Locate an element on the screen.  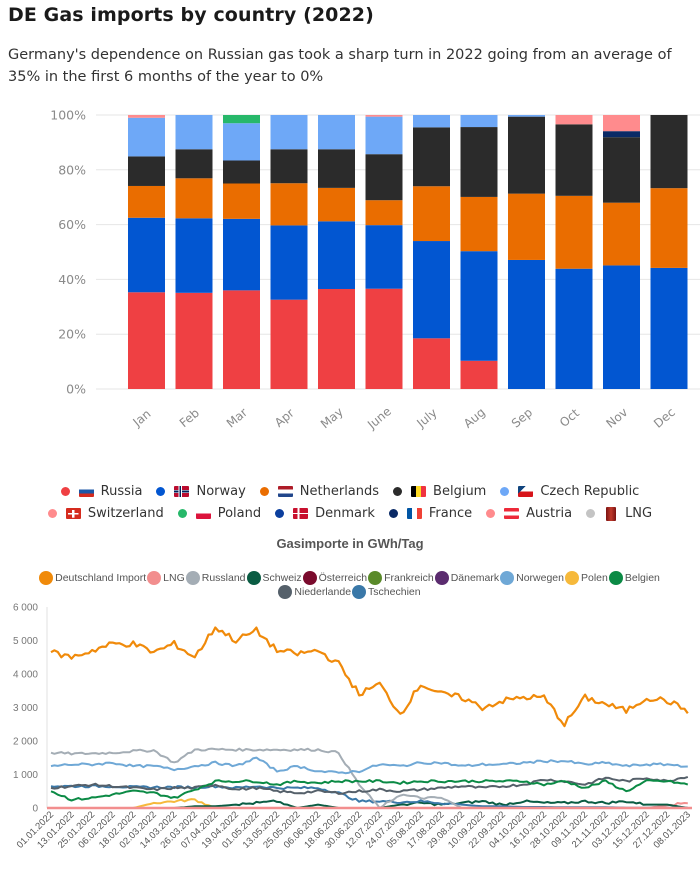
line-series-deutschland-import is located at coordinates (369, 677).